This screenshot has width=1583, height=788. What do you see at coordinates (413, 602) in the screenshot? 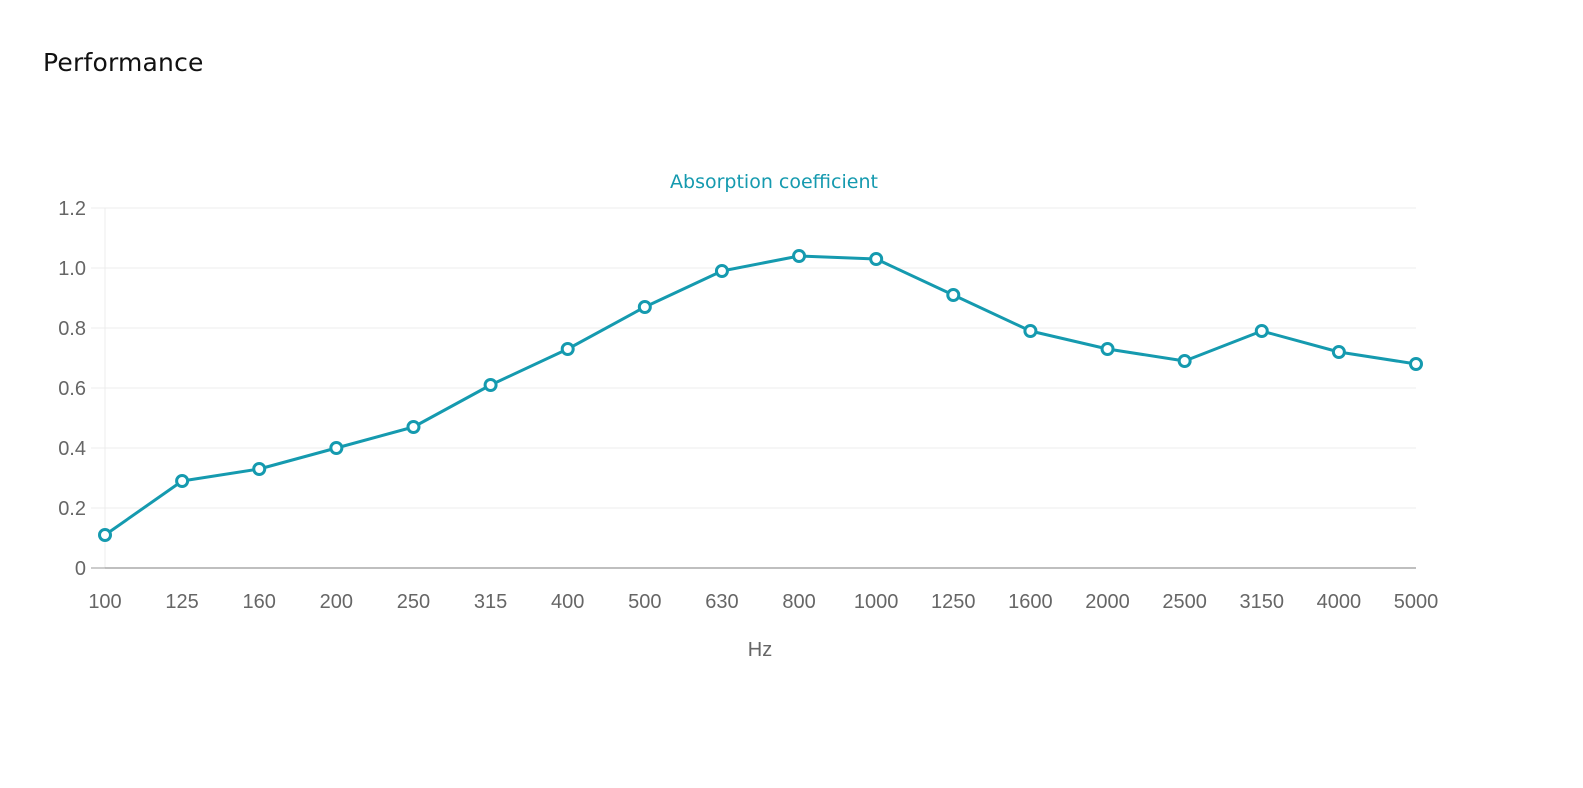
I see `x-tick-label: 250` at bounding box center [413, 602].